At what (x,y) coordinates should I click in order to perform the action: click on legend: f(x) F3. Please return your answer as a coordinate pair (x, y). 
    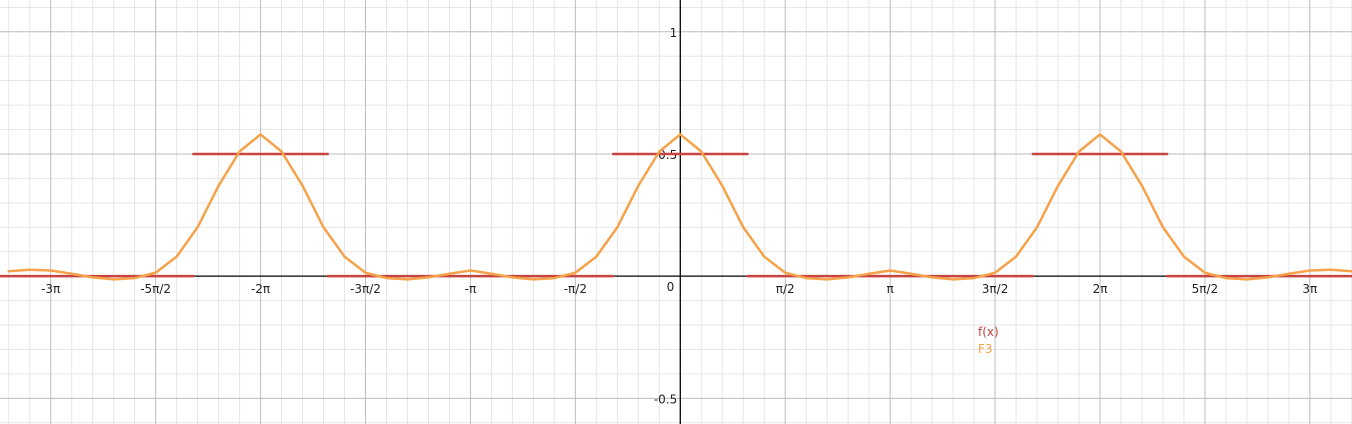
    Looking at the image, I should click on (988, 340).